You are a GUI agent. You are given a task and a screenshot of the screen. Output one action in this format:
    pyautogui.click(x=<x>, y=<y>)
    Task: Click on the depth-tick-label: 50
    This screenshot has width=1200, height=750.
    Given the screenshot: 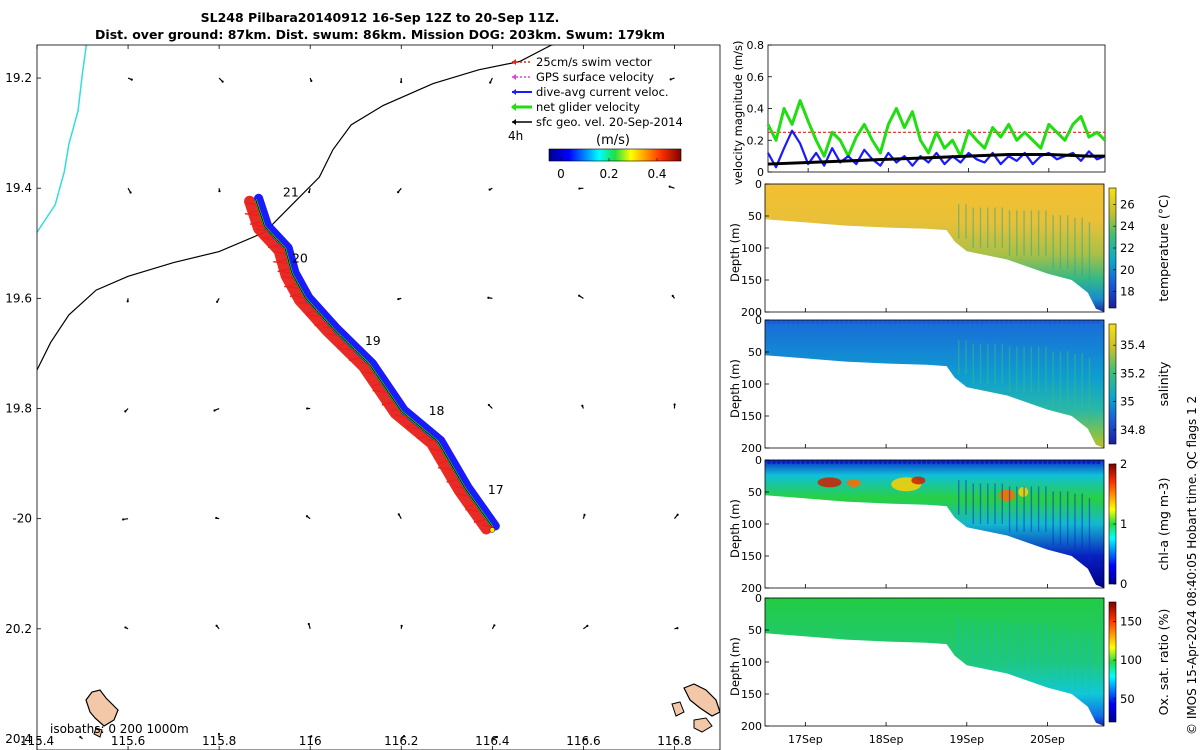 What is the action you would take?
    pyautogui.click(x=755, y=630)
    